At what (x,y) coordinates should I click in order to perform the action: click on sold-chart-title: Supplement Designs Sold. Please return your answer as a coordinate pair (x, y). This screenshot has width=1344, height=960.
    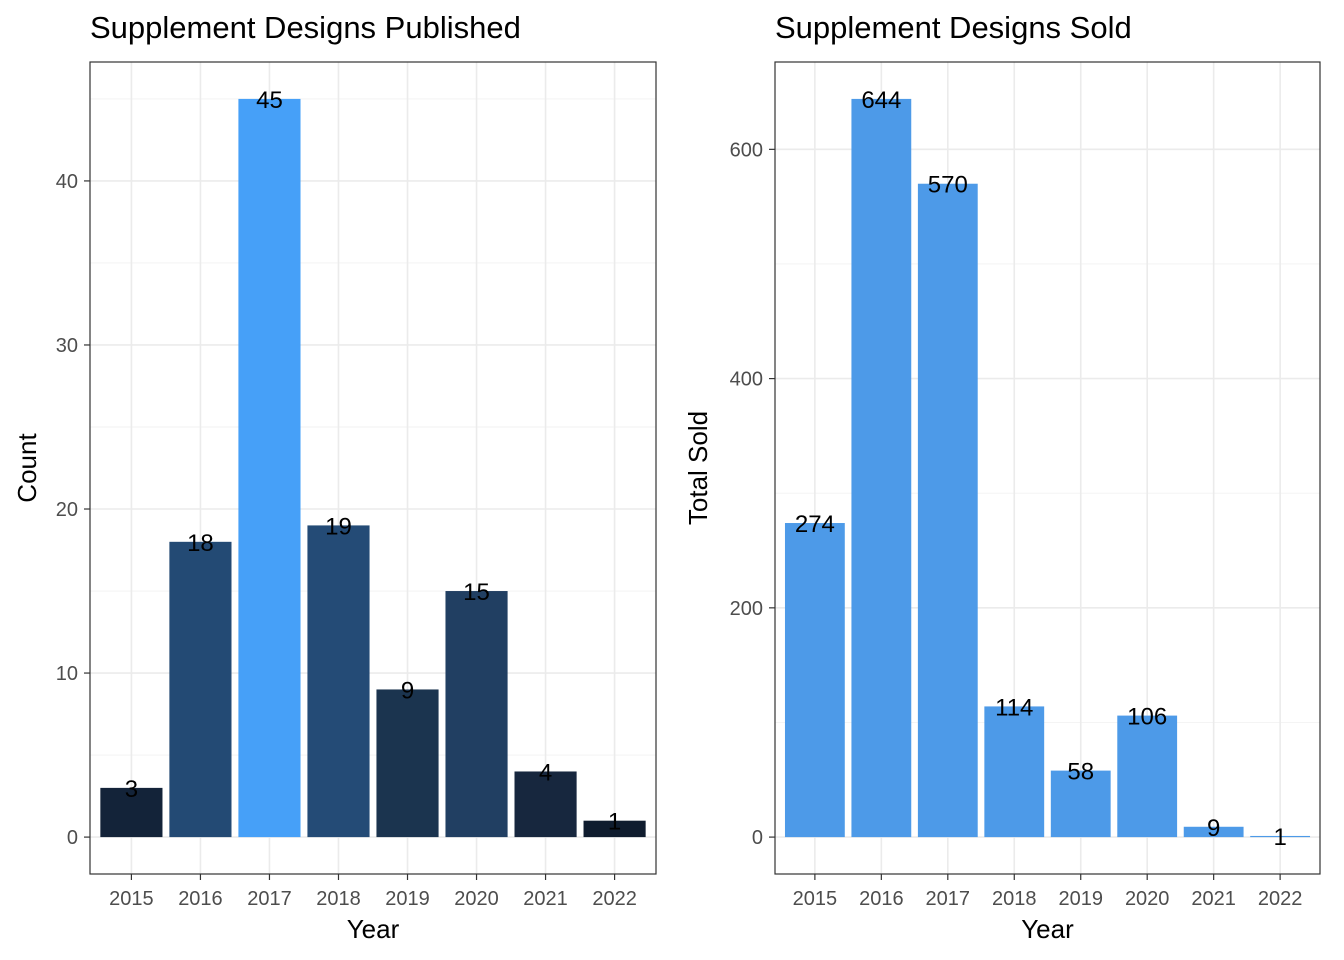
    Looking at the image, I should click on (953, 27).